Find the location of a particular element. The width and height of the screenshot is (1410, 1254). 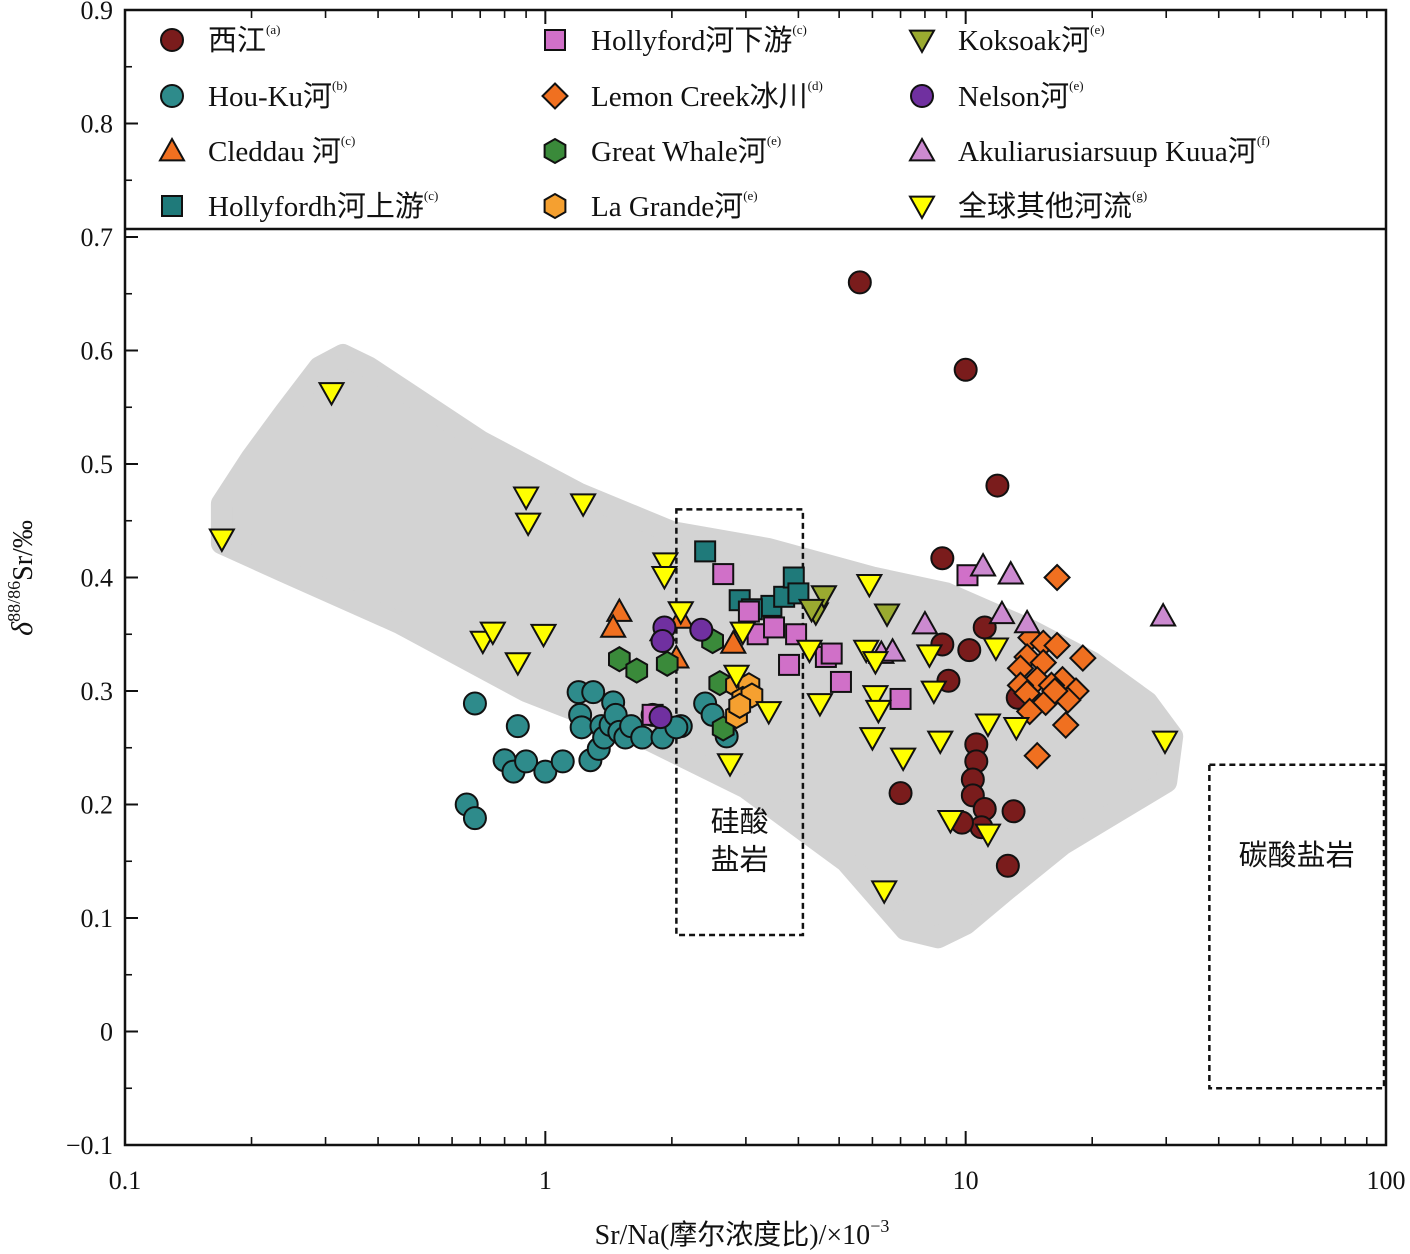

legend-label: 西江(a) is located at coordinates (244, 39).